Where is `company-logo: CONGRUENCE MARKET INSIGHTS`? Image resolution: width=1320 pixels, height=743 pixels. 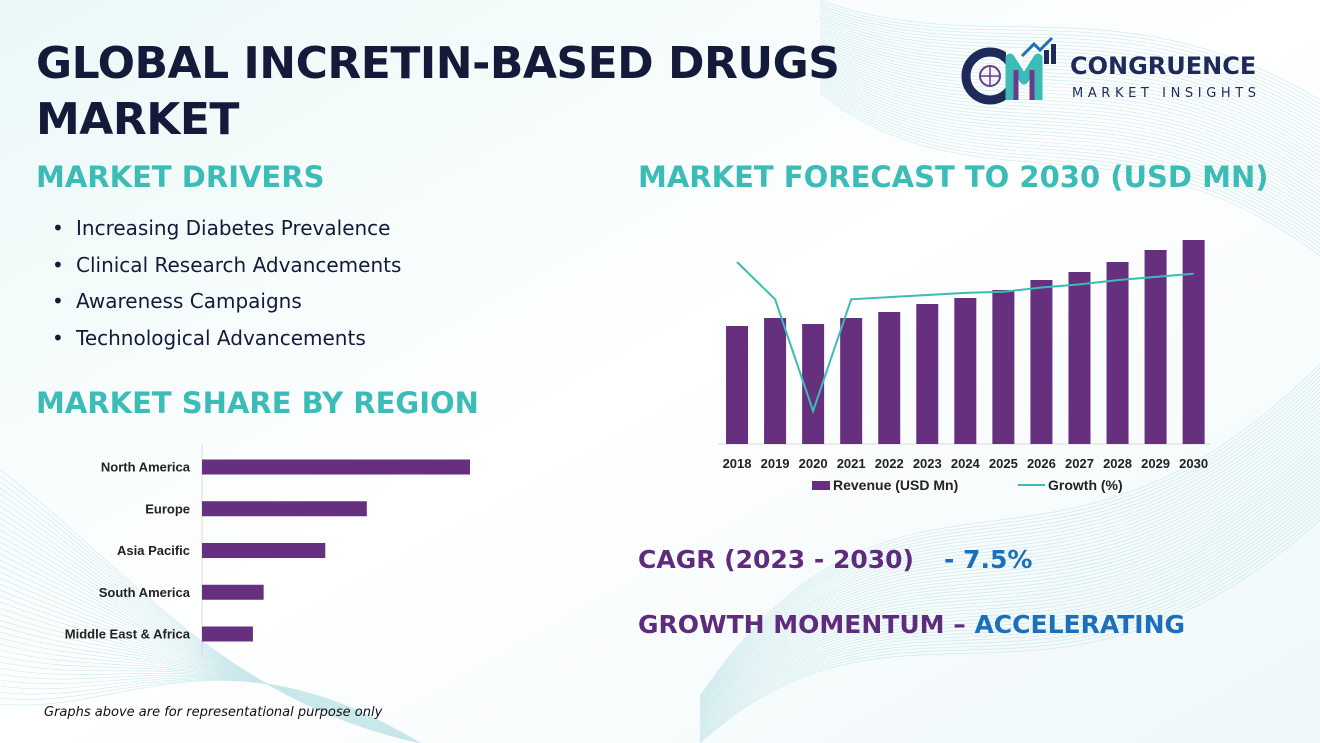
company-logo: CONGRUENCE MARKET INSIGHTS is located at coordinates (1125, 72).